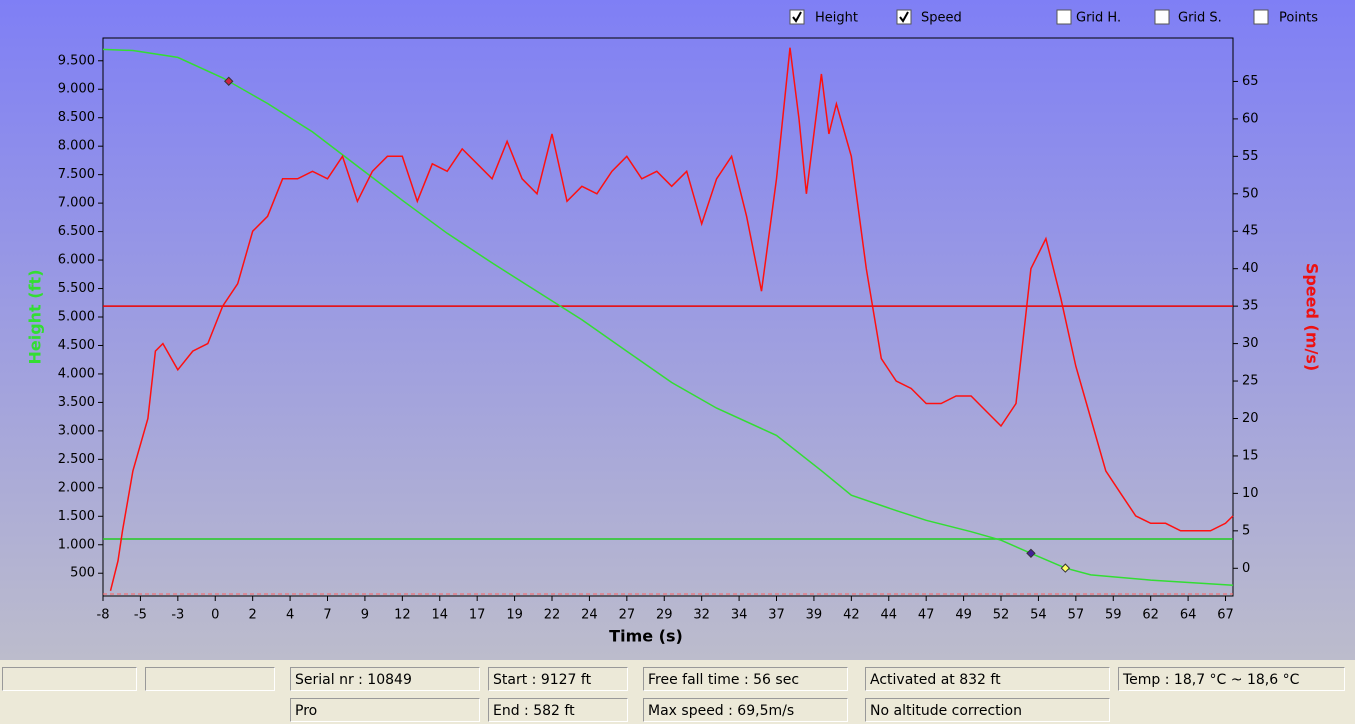 The height and width of the screenshot is (724, 1355). What do you see at coordinates (1250, 231) in the screenshot?
I see `y2-tick-label: 45` at bounding box center [1250, 231].